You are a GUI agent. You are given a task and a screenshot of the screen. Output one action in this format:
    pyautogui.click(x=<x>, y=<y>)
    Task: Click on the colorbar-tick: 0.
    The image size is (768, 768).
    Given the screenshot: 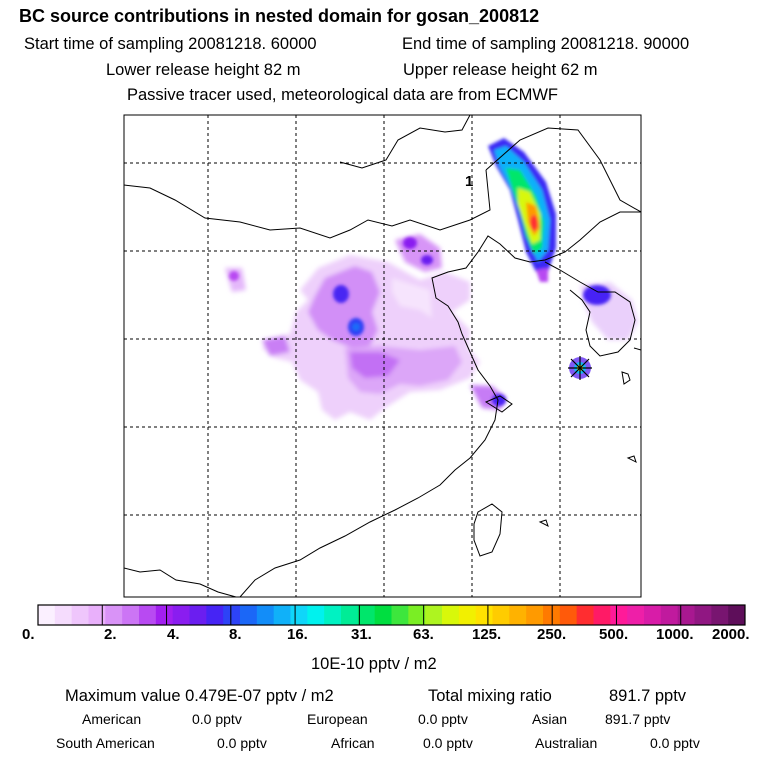 What is the action you would take?
    pyautogui.click(x=28, y=634)
    